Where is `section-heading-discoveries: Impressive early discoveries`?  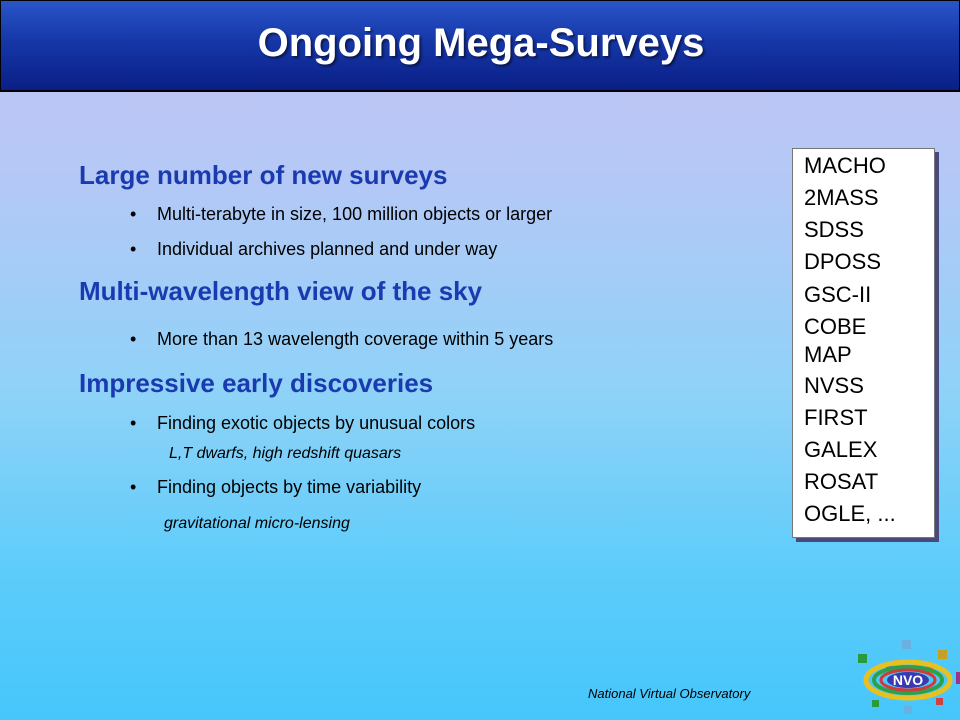 section-heading-discoveries: Impressive early discoveries is located at coordinates (256, 383).